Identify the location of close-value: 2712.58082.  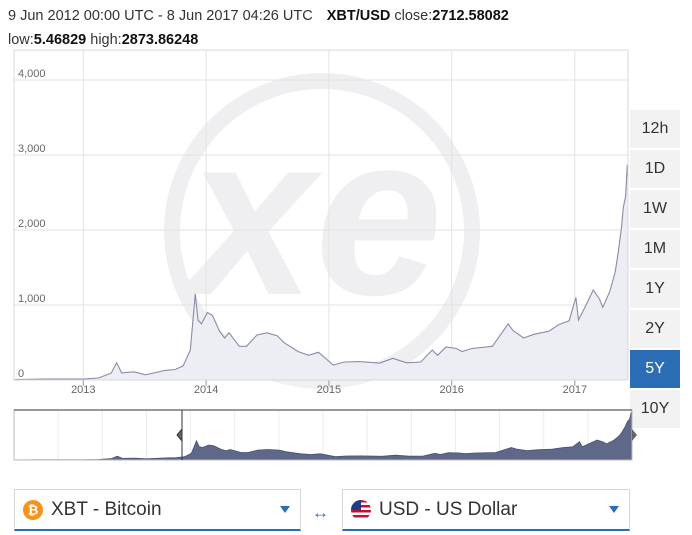
(470, 16).